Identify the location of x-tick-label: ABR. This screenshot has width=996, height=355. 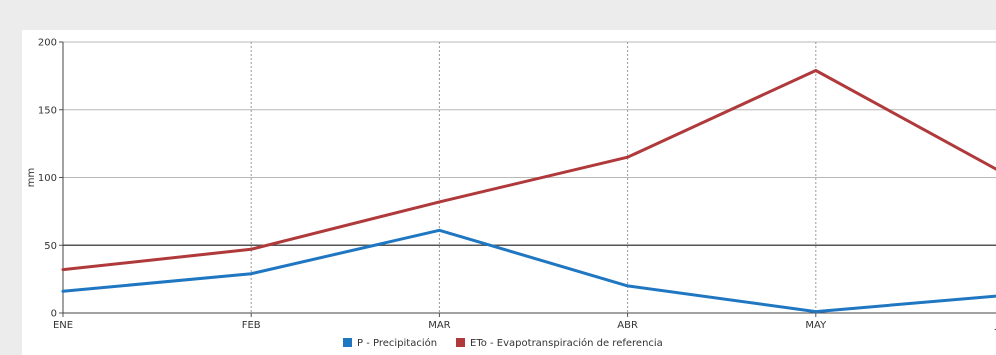
(627, 325).